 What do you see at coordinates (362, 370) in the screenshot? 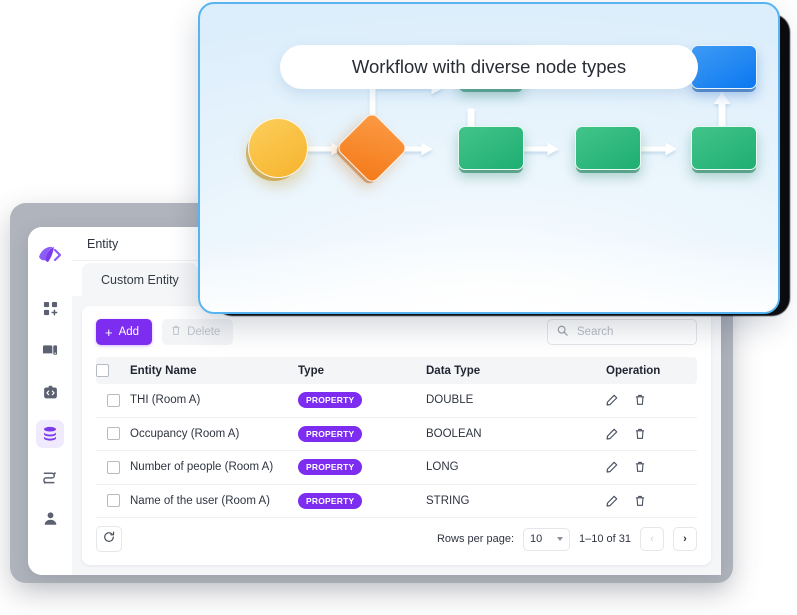
I see `column-header-type: Type` at bounding box center [362, 370].